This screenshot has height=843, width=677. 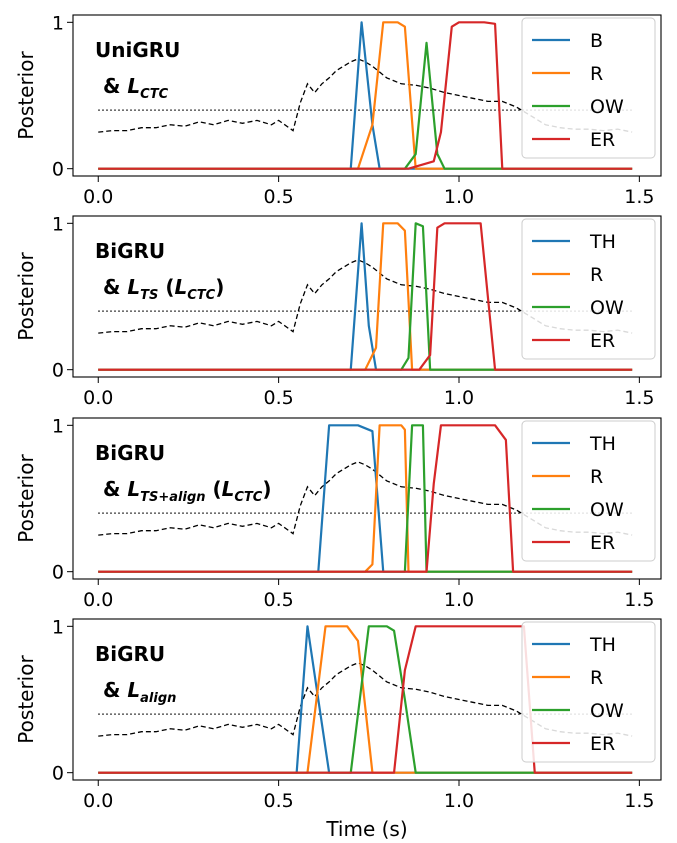 What do you see at coordinates (158, 698) in the screenshot?
I see `loss-subscript: align` at bounding box center [158, 698].